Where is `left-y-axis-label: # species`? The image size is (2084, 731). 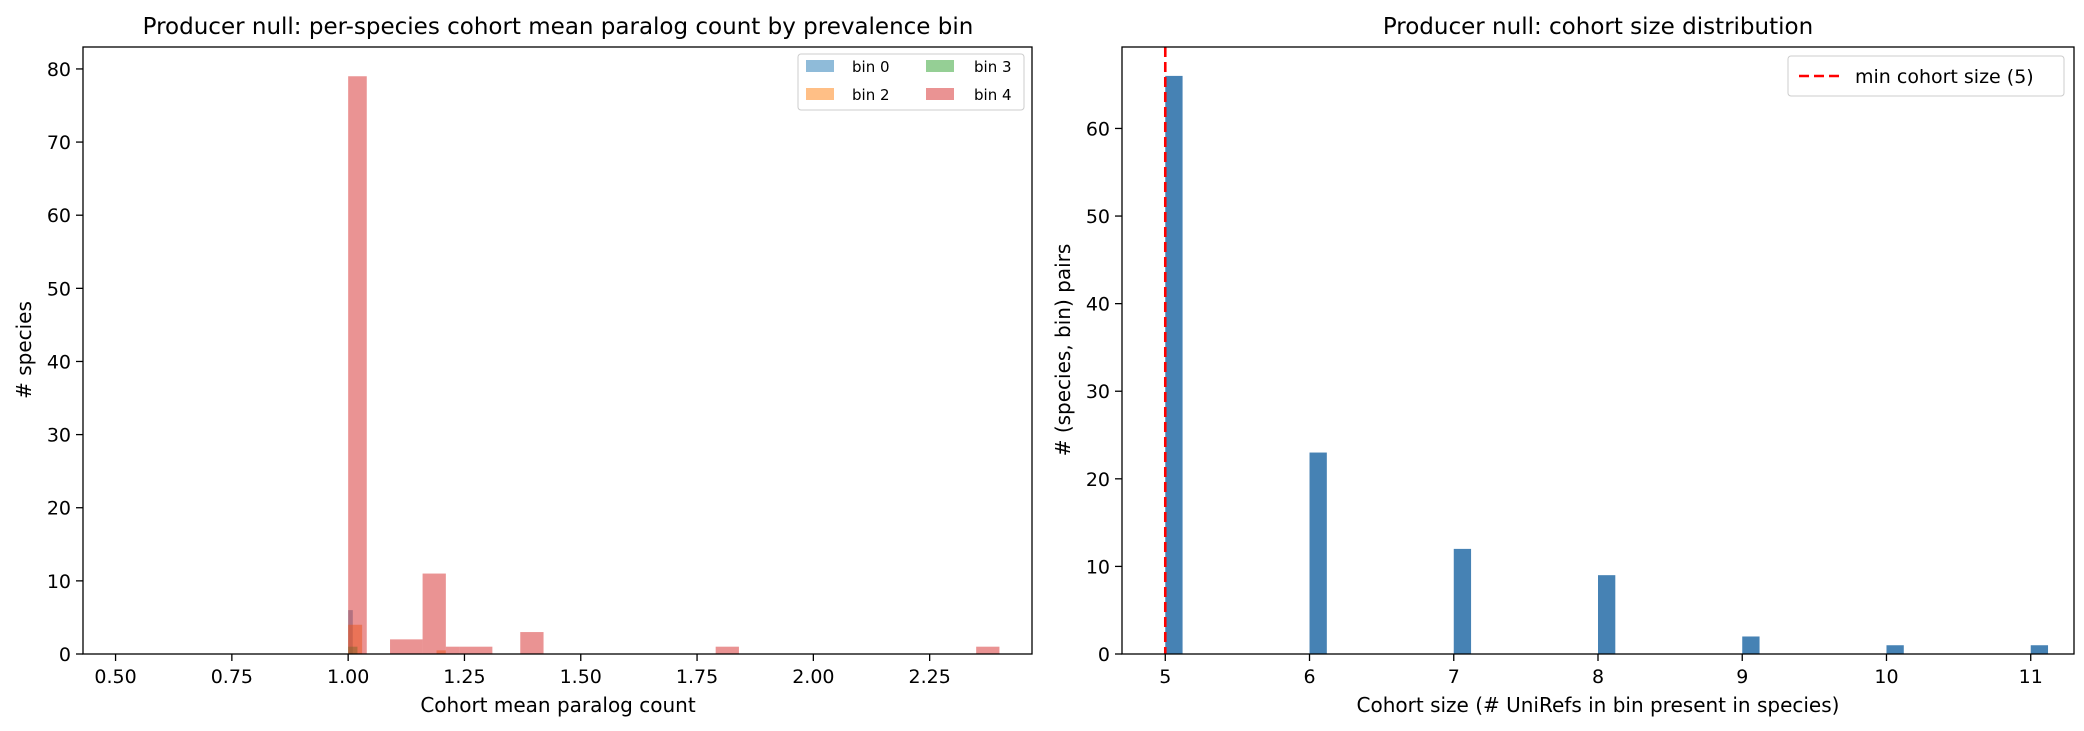
left-y-axis-label: # species is located at coordinates (24, 350).